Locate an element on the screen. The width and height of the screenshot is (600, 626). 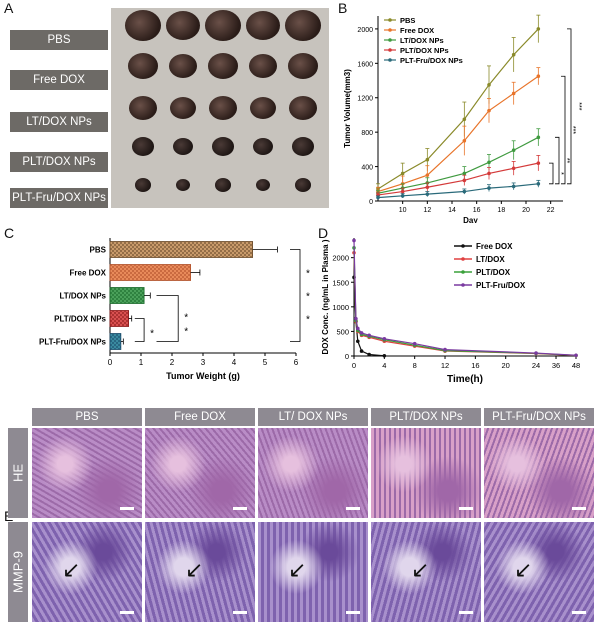
histo-col-plt-dox: PLT/DOX NPs is located at coordinates (426, 417).